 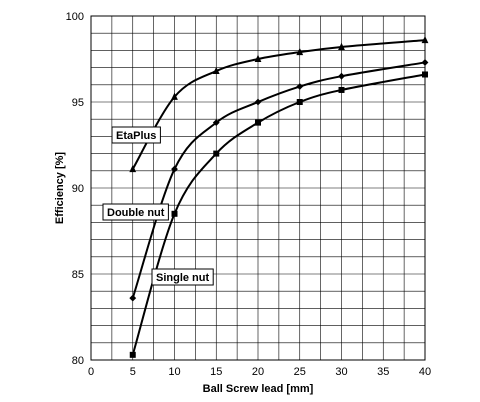 What do you see at coordinates (216, 372) in the screenshot?
I see `x-tick-label: 15` at bounding box center [216, 372].